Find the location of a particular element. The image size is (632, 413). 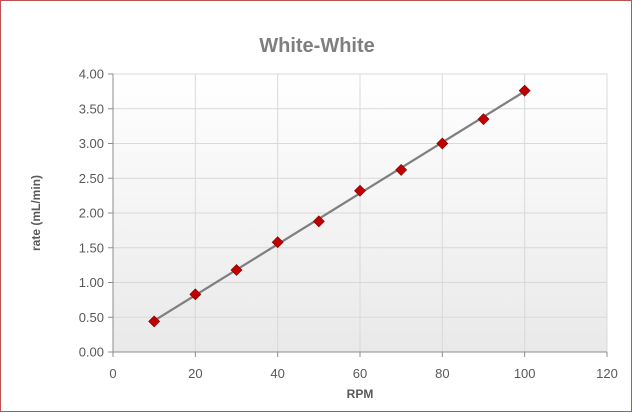

y-tick-label: 4.00 is located at coordinates (91, 74).